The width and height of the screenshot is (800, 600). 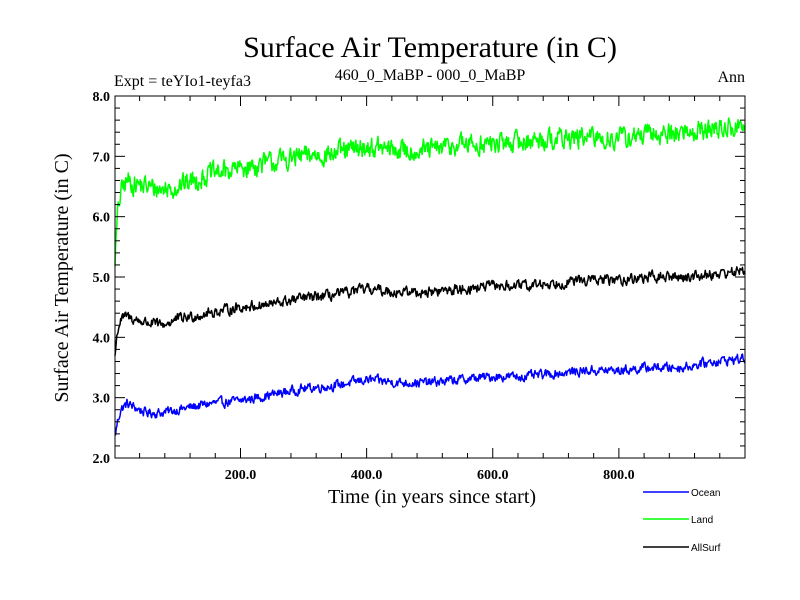 What do you see at coordinates (706, 548) in the screenshot?
I see `legend-label-allsurf: AllSurf` at bounding box center [706, 548].